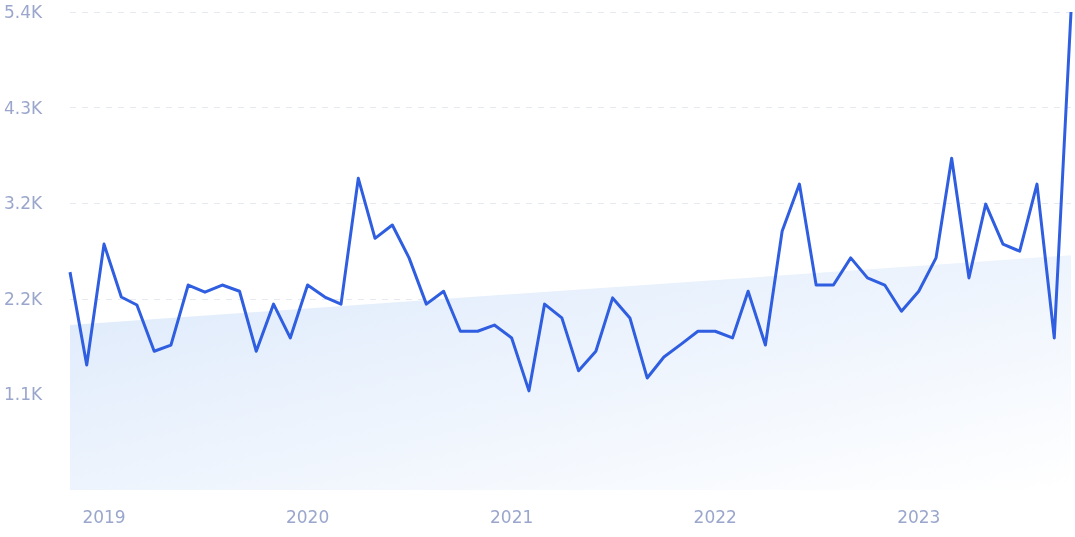 This screenshot has height=537, width=1075. I want to click on y-tick-label: 1.1K, so click(24, 394).